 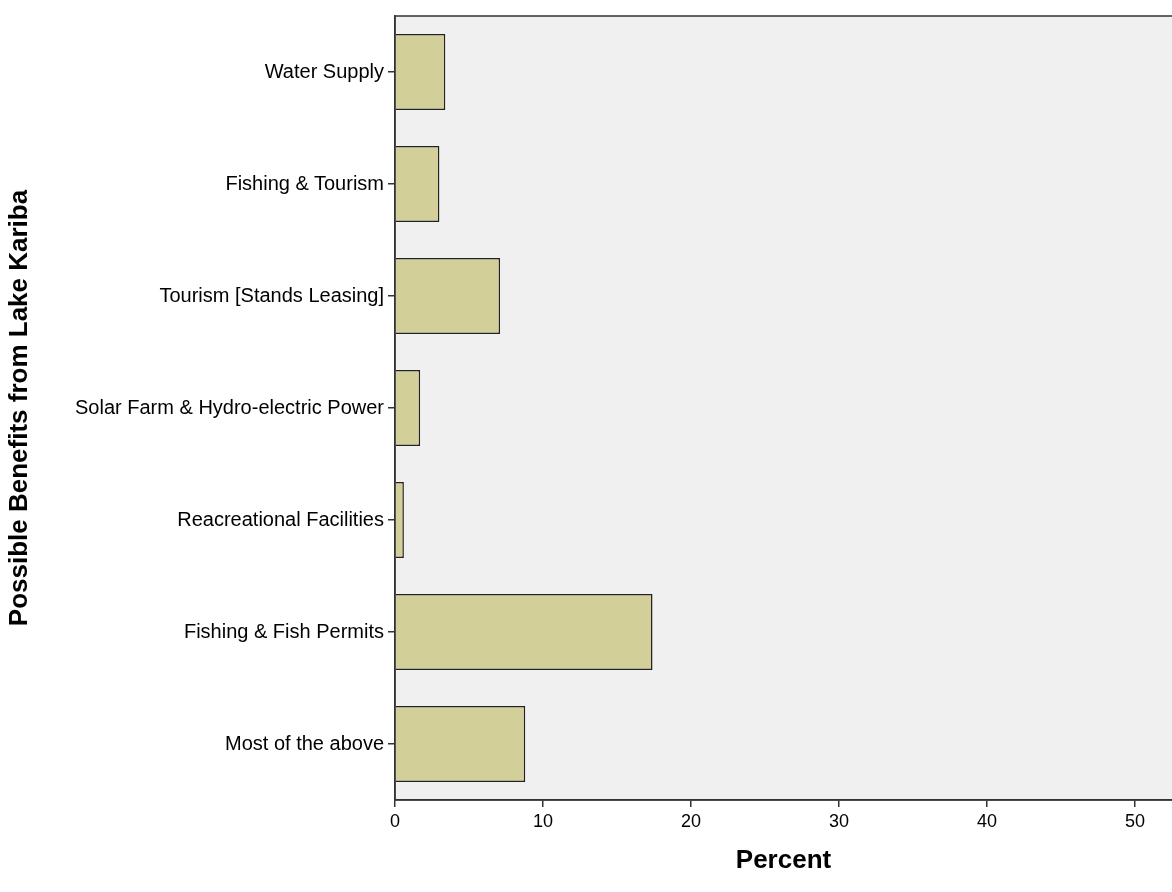 What do you see at coordinates (1135, 820) in the screenshot?
I see `x-tick-label: 50` at bounding box center [1135, 820].